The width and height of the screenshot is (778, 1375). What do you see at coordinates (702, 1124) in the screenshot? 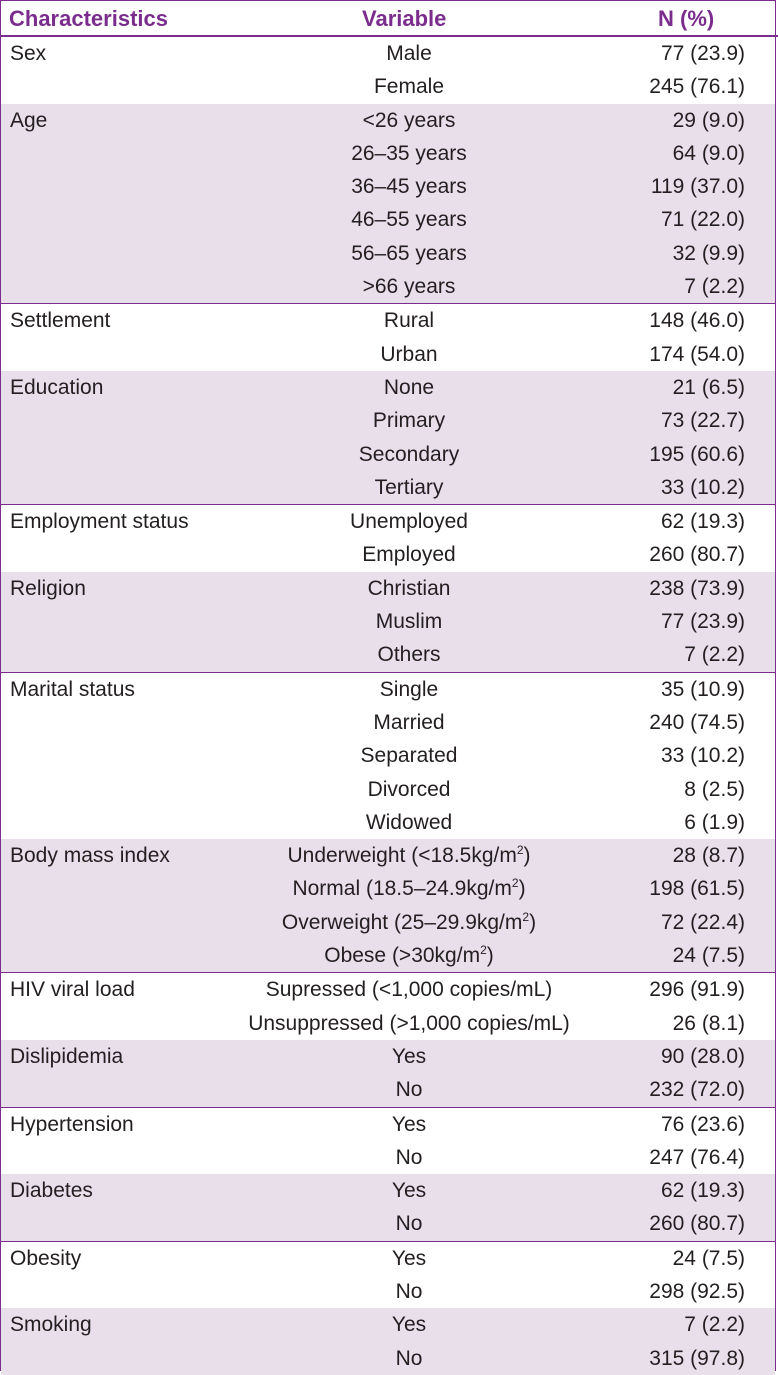
I see `n-percent-cell: 76 (23.6)` at bounding box center [702, 1124].